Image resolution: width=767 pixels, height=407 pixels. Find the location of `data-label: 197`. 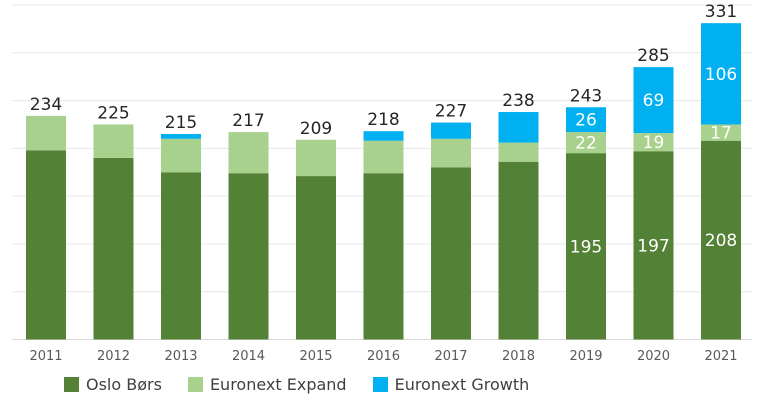

data-label: 197 is located at coordinates (653, 246).